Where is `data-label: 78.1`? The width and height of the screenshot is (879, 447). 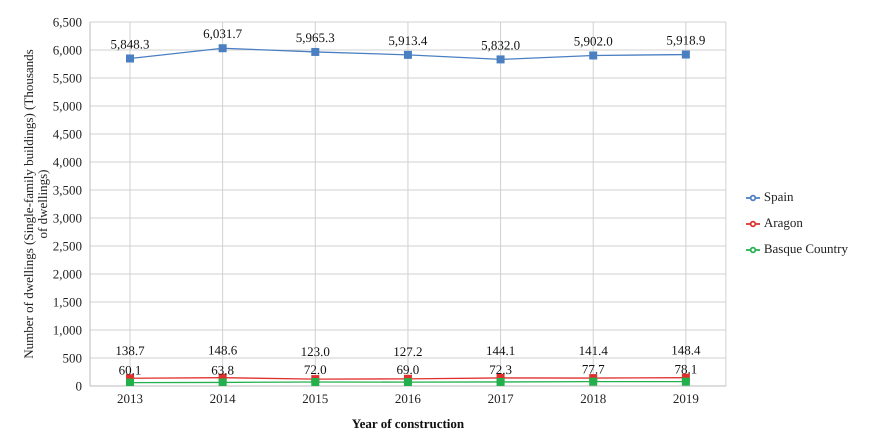 data-label: 78.1 is located at coordinates (686, 369).